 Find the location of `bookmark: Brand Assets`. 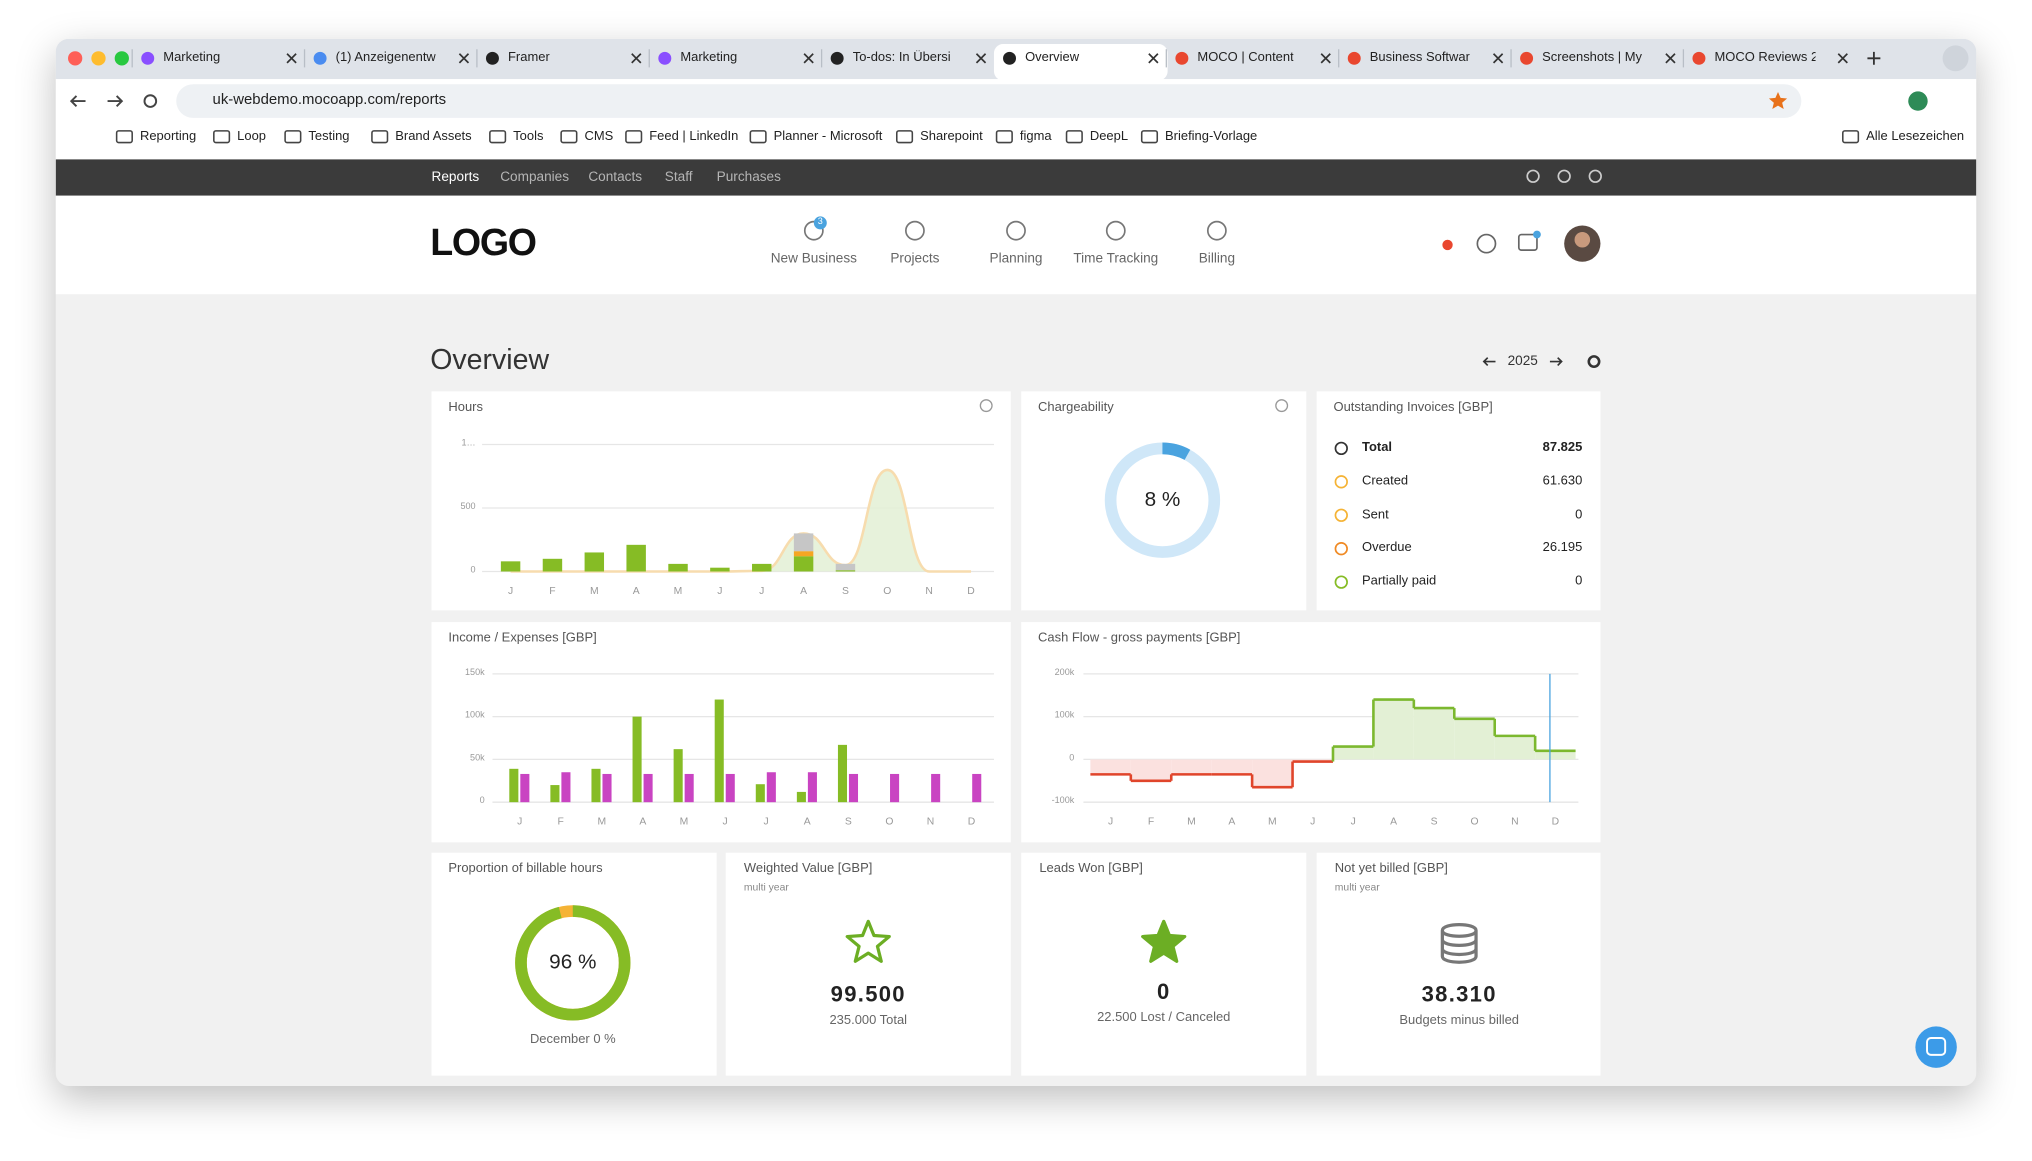

bookmark: Brand Assets is located at coordinates (433, 136).